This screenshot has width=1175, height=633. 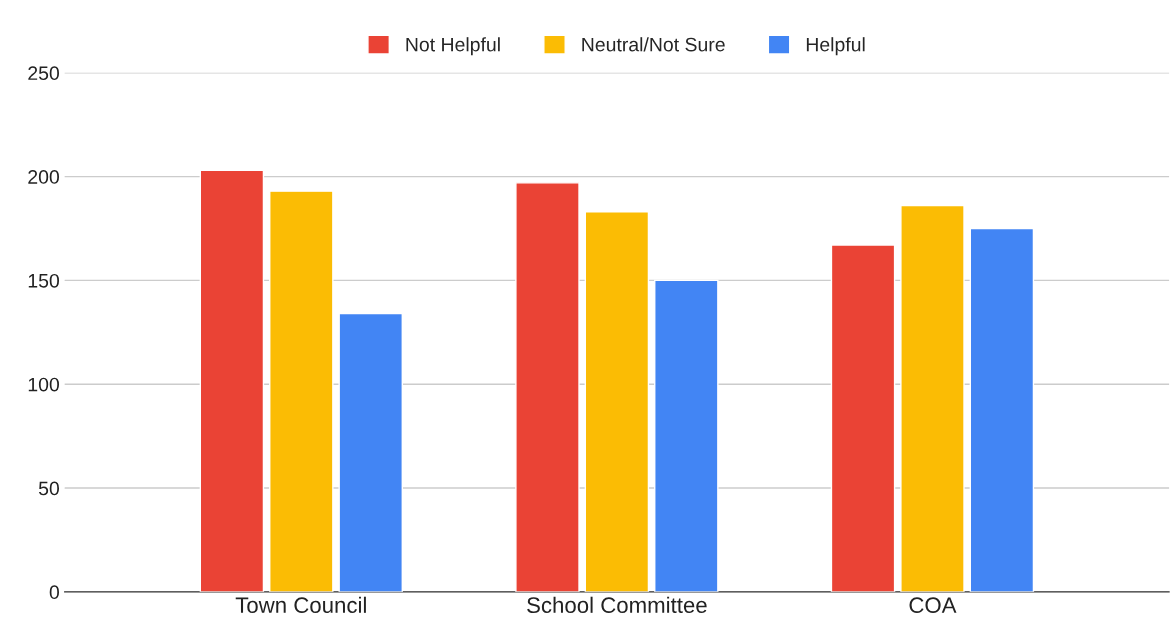 I want to click on legend-label: Not Helpful, so click(x=453, y=46).